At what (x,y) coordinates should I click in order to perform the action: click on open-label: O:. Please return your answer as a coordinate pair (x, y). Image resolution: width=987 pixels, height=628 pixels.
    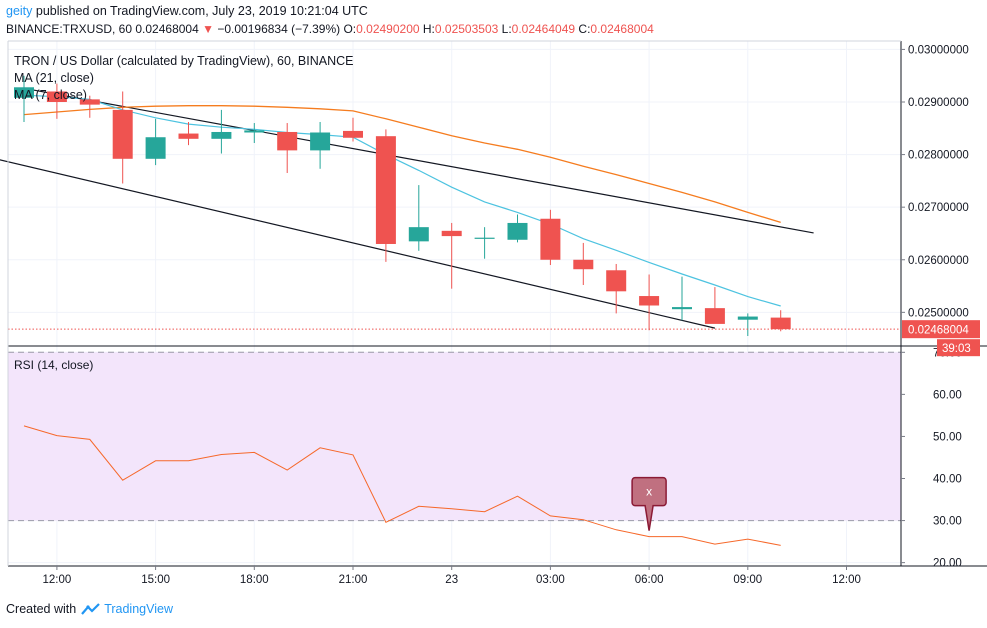
    Looking at the image, I should click on (350, 29).